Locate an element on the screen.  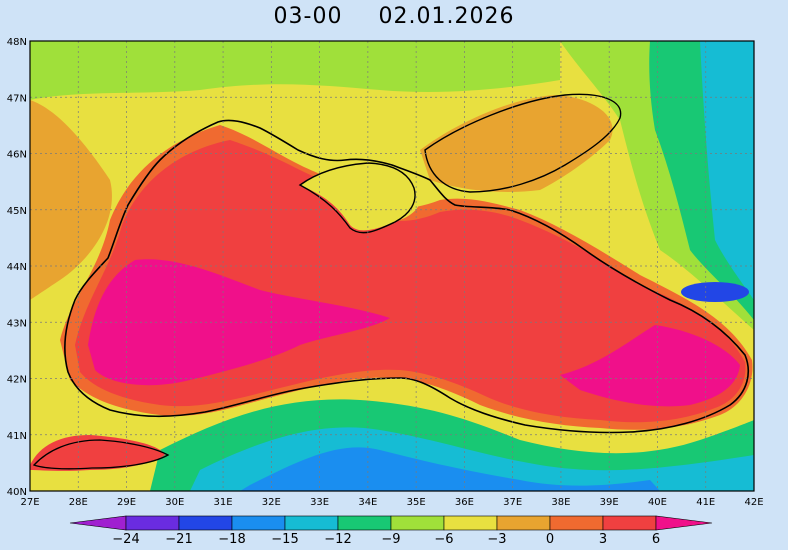
colorbar: −24 −21 −18 −15 −12 −9 −6 −3 0 3 6 is located at coordinates (391, 531).